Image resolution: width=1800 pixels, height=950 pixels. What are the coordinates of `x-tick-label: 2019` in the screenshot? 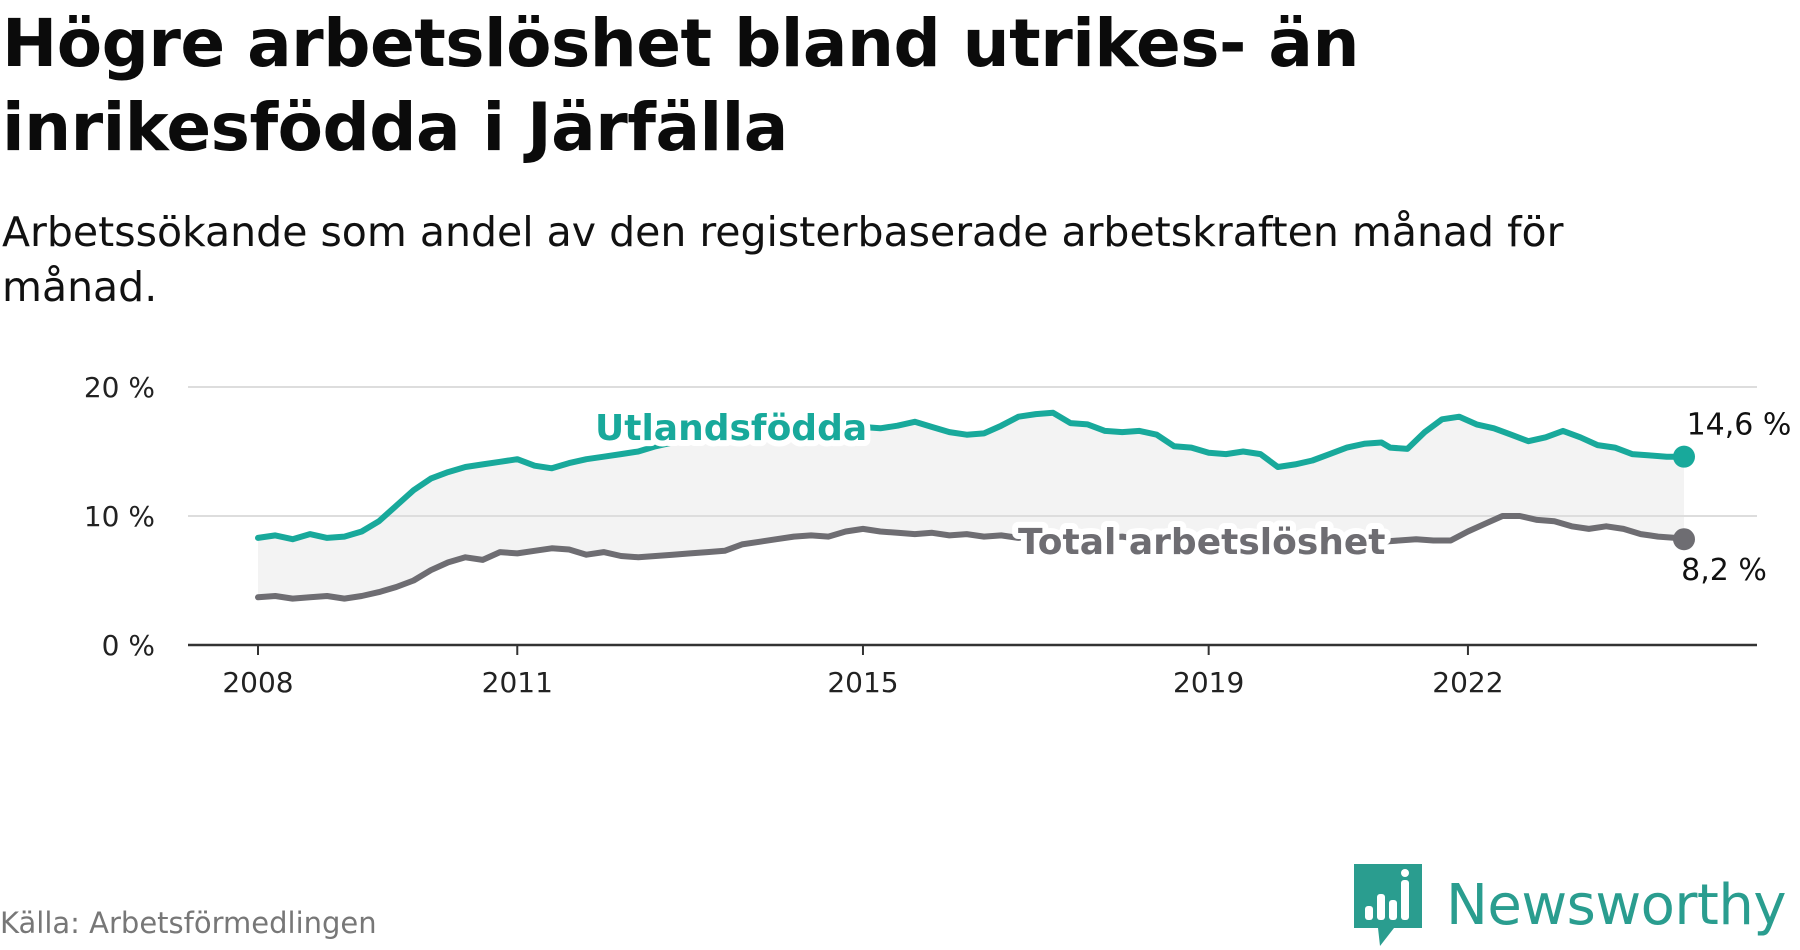 It's located at (1208, 682).